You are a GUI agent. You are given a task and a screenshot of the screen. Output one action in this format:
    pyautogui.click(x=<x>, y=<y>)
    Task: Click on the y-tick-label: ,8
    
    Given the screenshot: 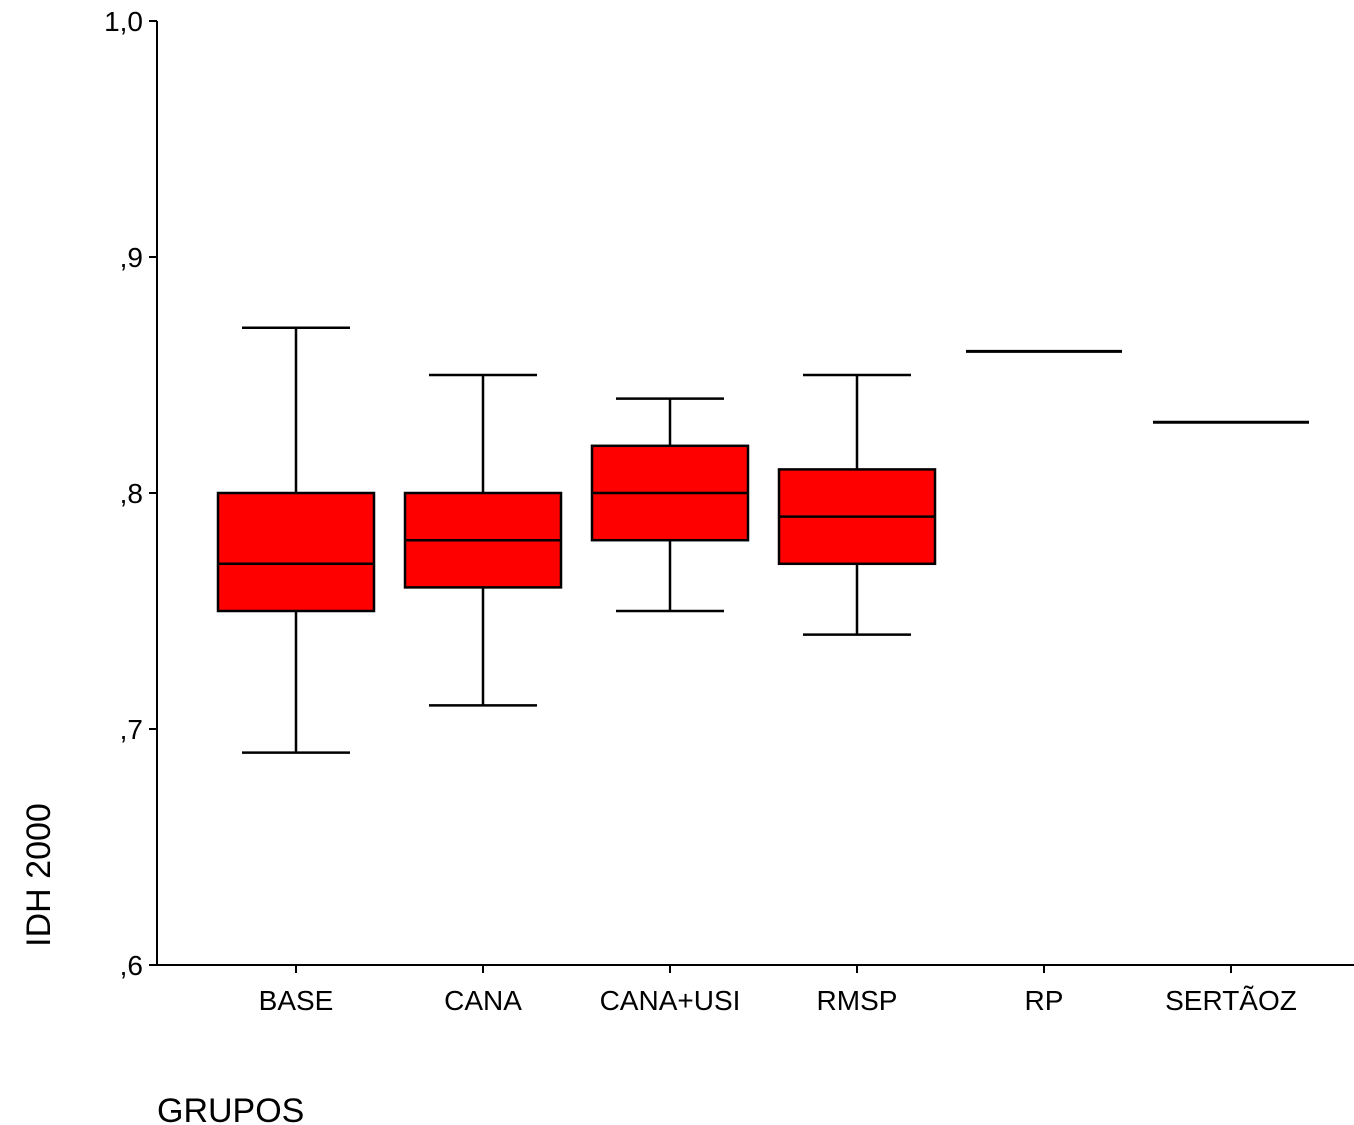 What is the action you would take?
    pyautogui.click(x=131, y=493)
    